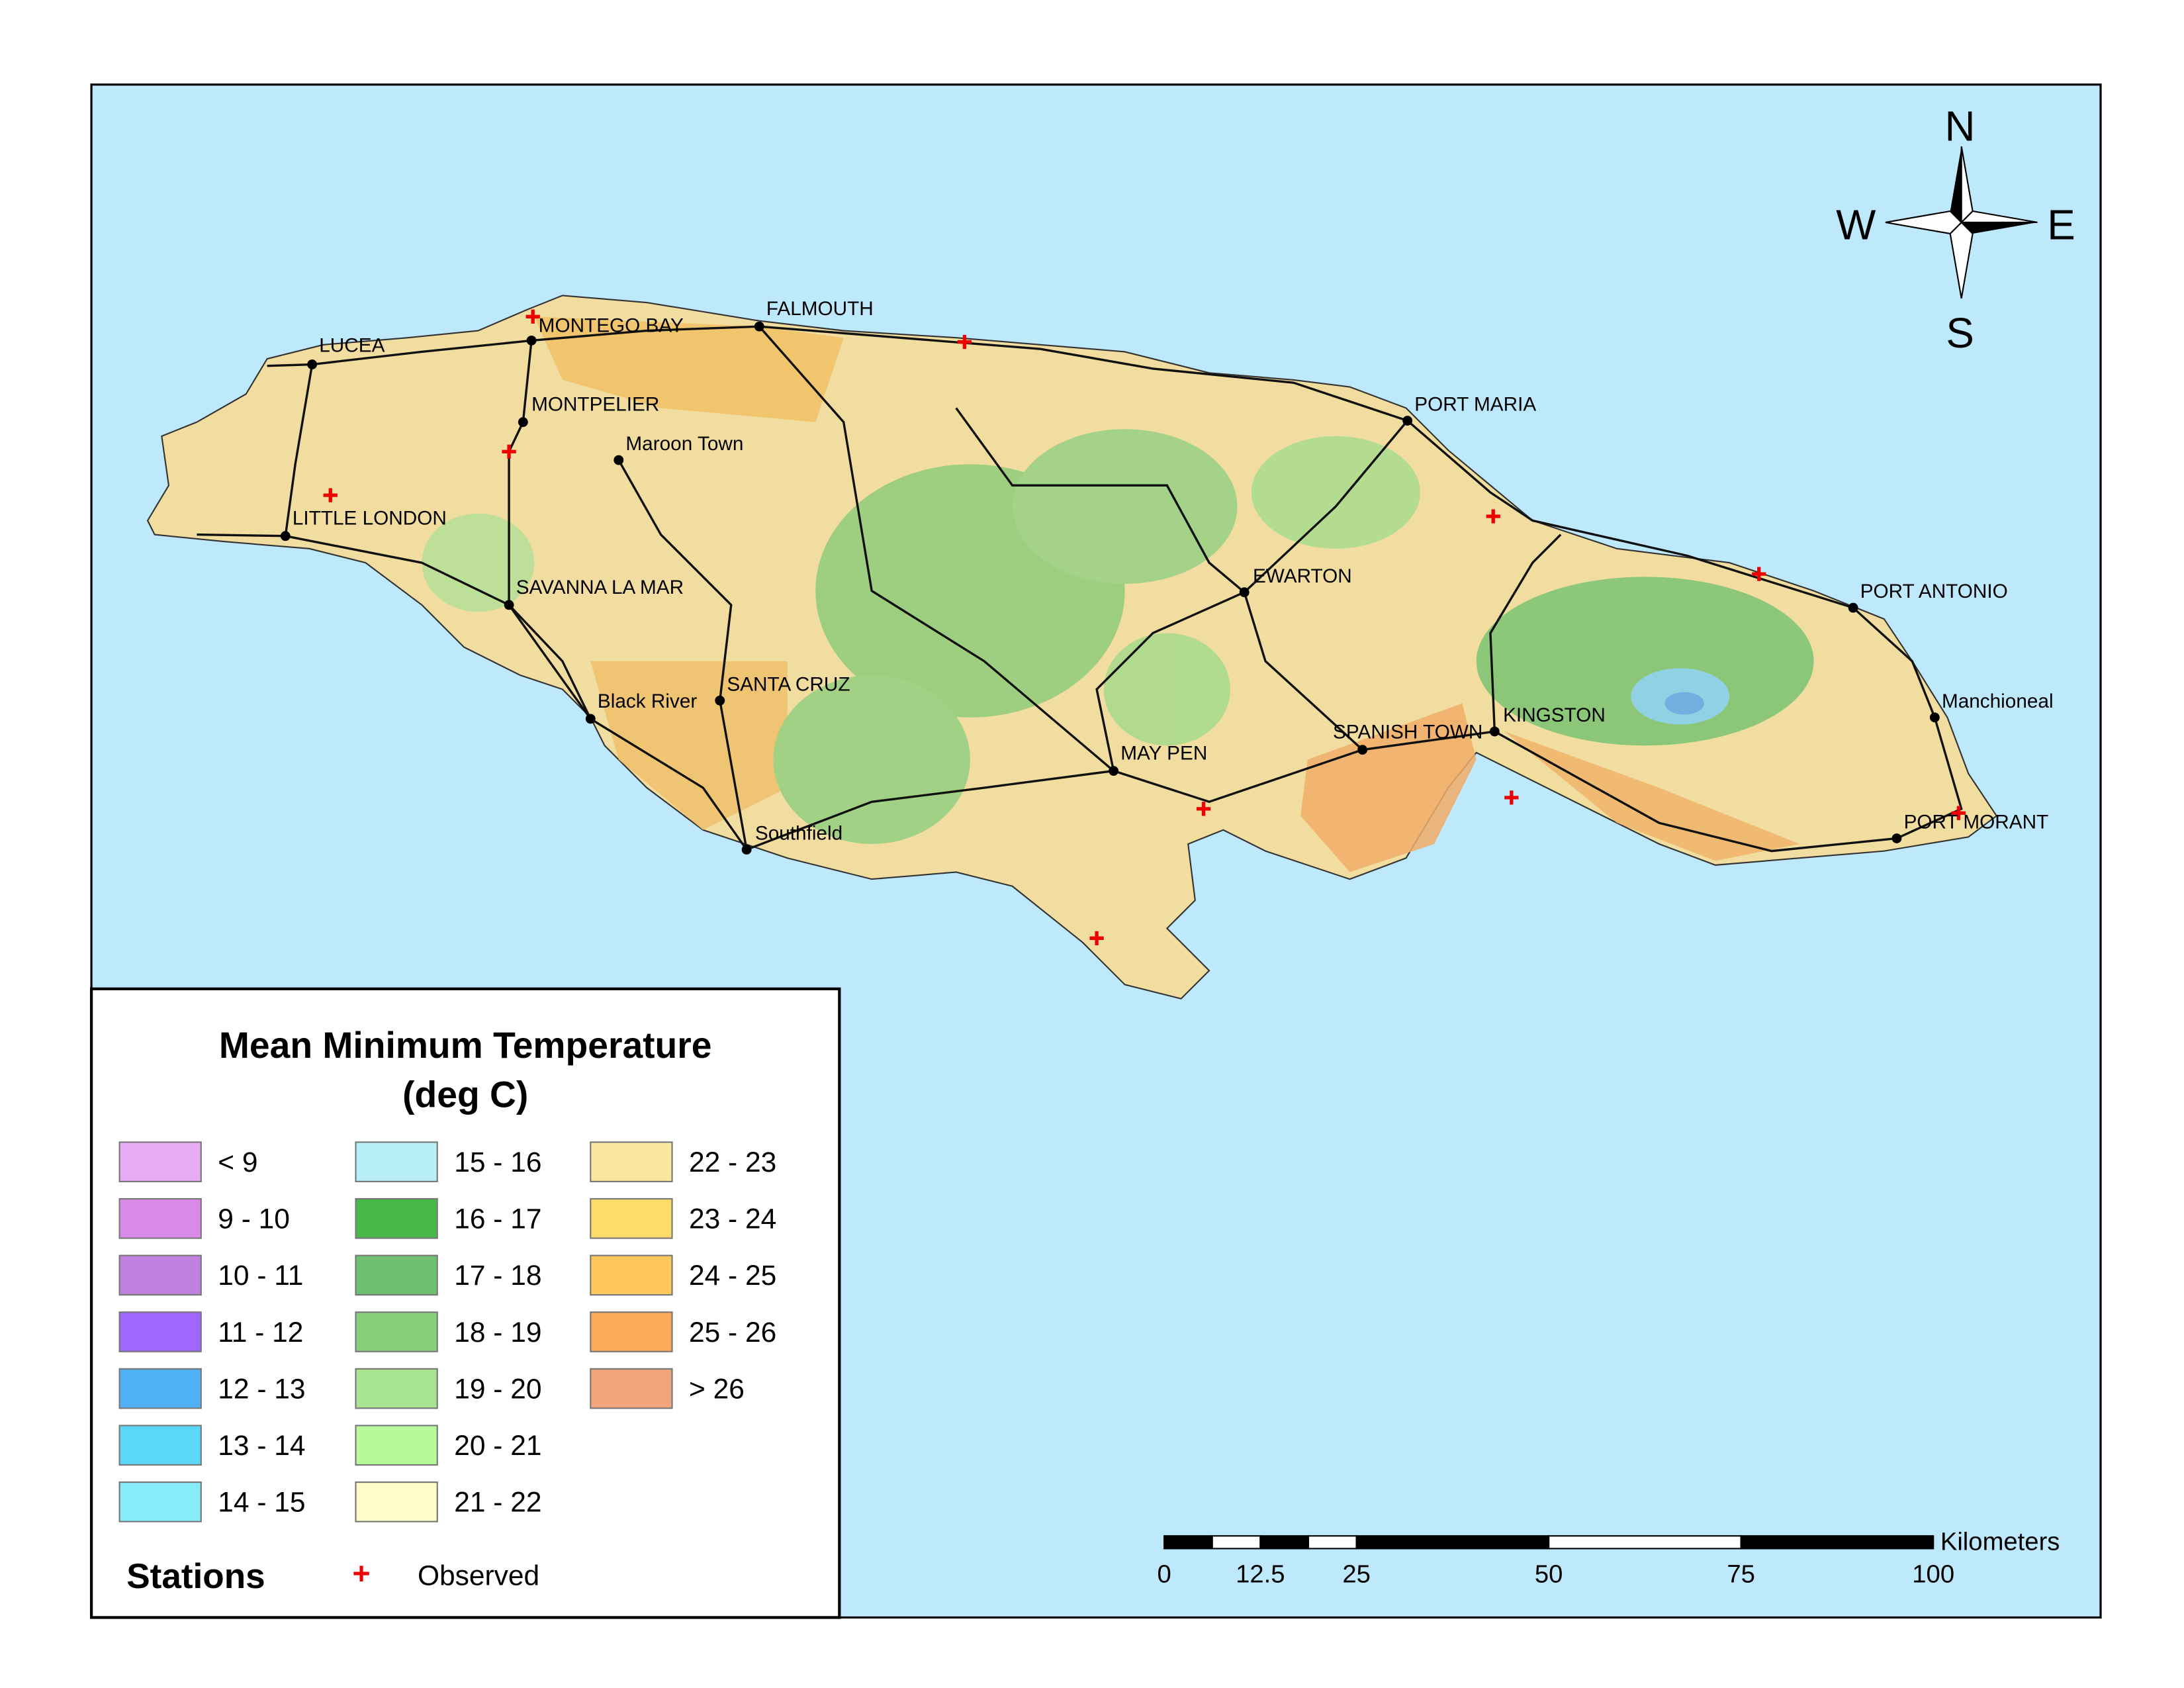  Describe the element at coordinates (1302, 576) in the screenshot. I see `town-label: EWARTON` at that location.